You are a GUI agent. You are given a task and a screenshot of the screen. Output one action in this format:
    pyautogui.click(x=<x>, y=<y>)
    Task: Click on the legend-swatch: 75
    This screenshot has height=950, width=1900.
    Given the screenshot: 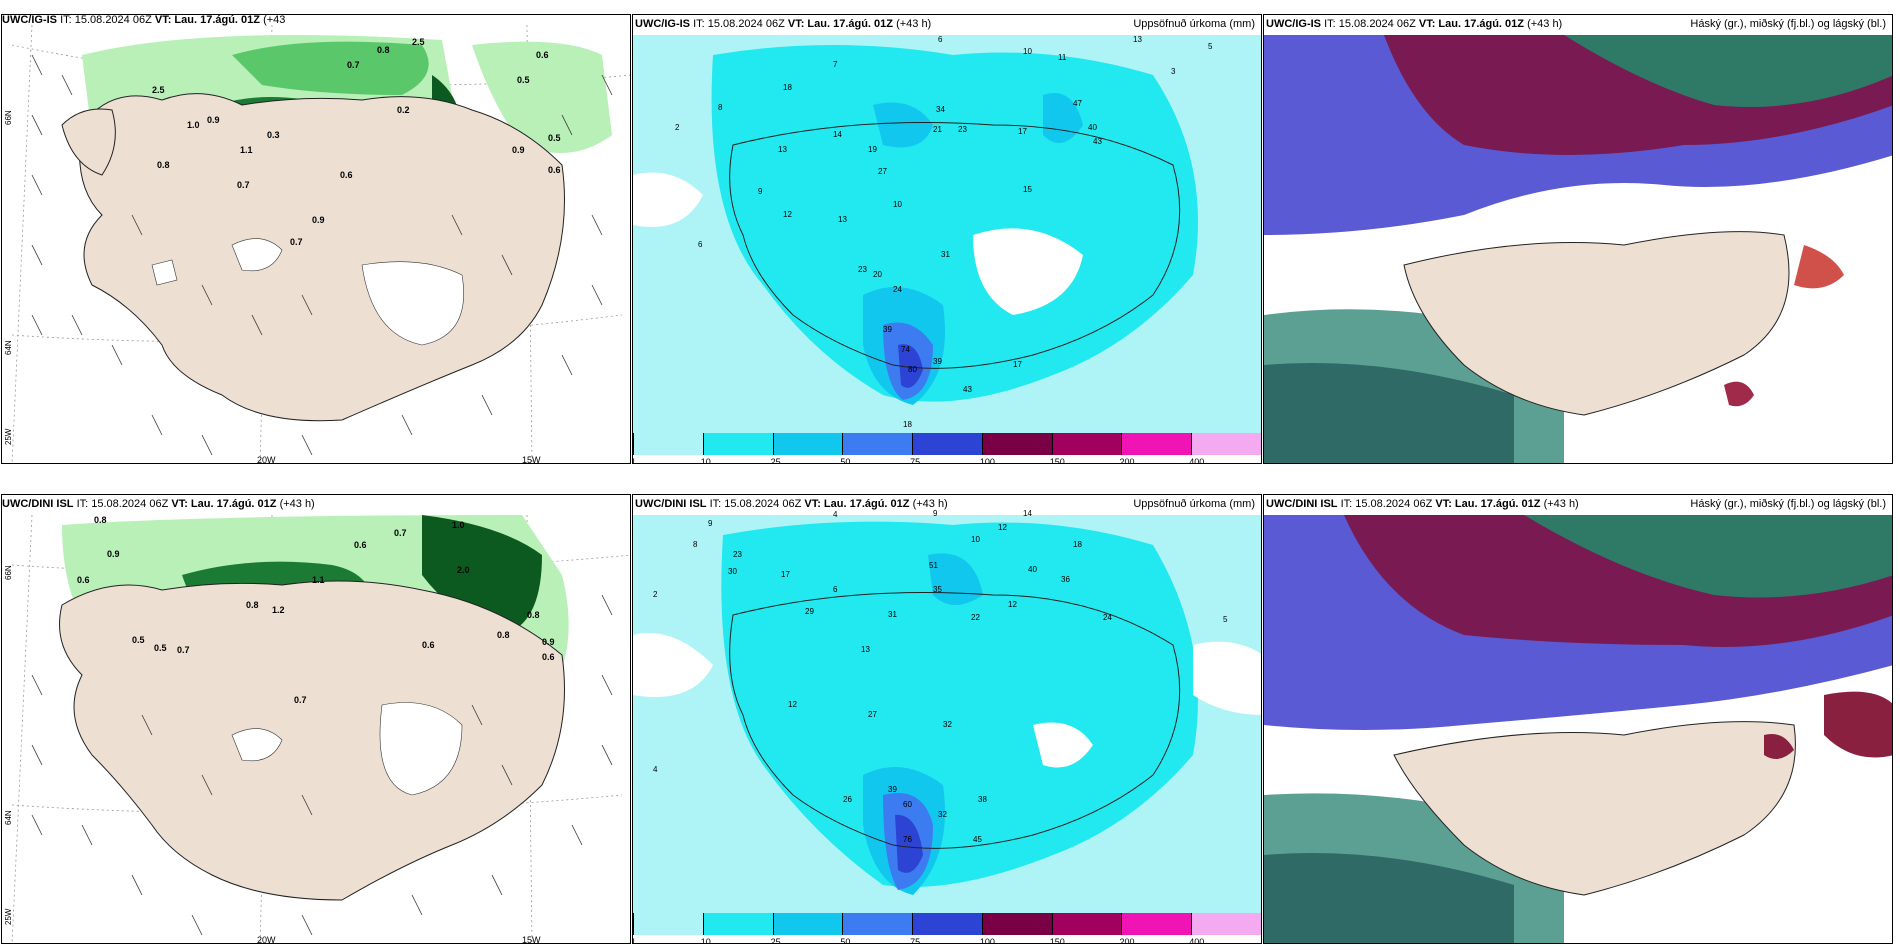 What is the action you would take?
    pyautogui.click(x=946, y=928)
    